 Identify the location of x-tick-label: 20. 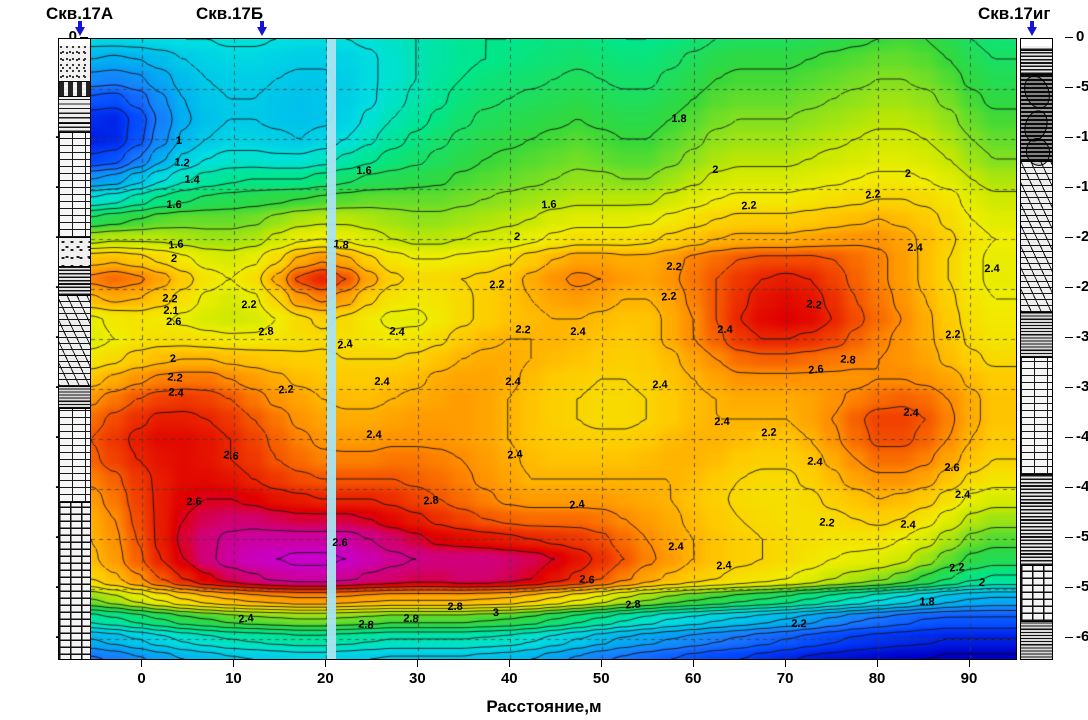
(325, 678).